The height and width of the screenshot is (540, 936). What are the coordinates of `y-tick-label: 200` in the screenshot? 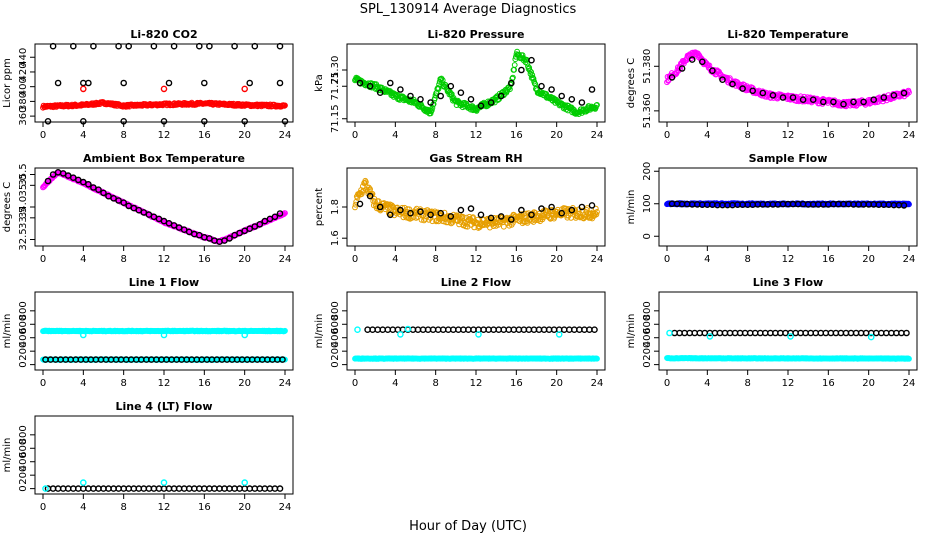 It's located at (23, 475).